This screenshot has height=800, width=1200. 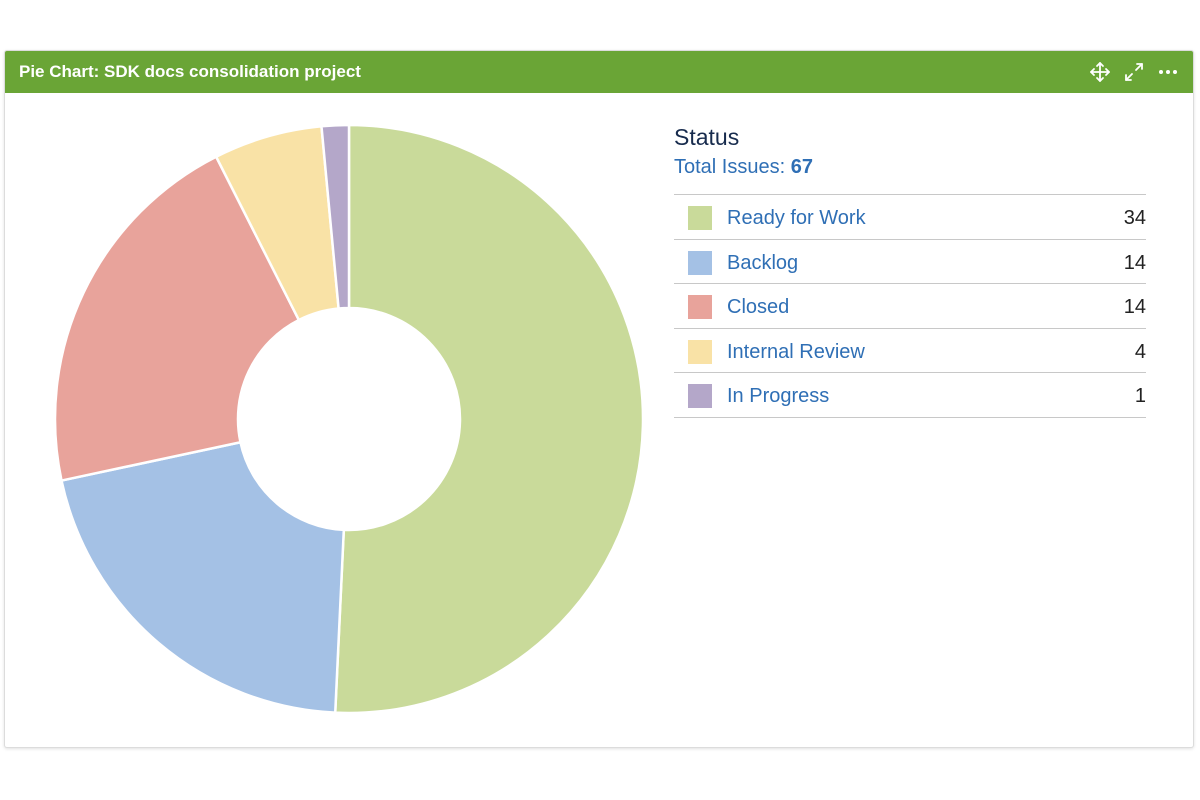 What do you see at coordinates (796, 351) in the screenshot?
I see `legend-label: Internal Review` at bounding box center [796, 351].